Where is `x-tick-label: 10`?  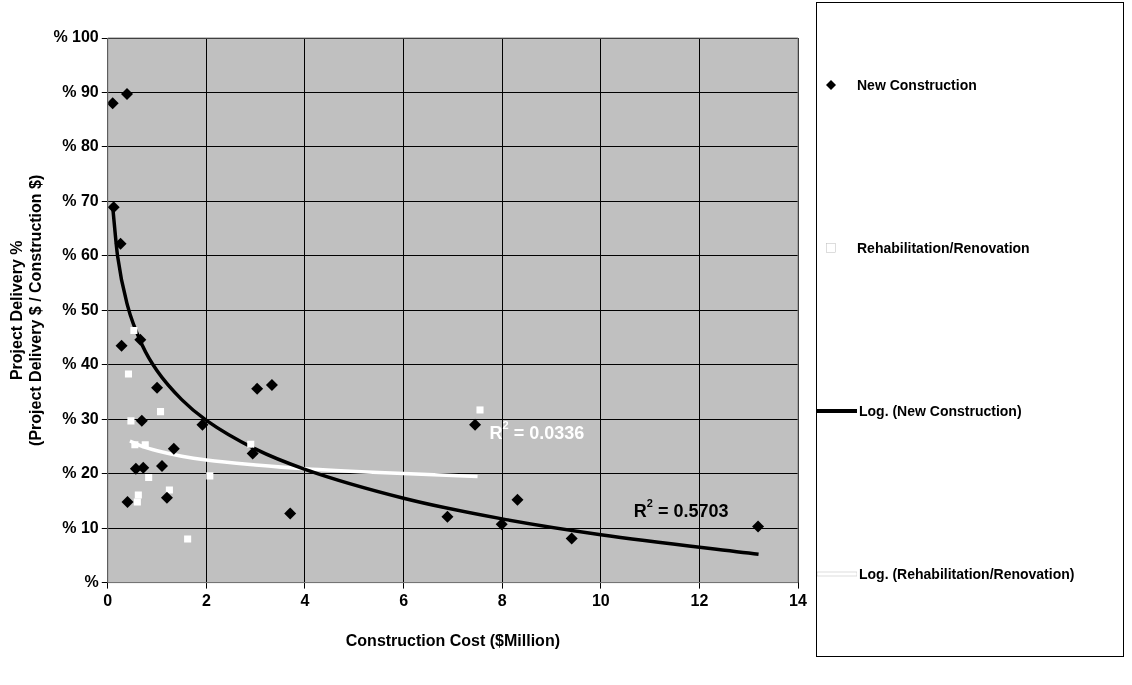
x-tick-label: 10 is located at coordinates (600, 600).